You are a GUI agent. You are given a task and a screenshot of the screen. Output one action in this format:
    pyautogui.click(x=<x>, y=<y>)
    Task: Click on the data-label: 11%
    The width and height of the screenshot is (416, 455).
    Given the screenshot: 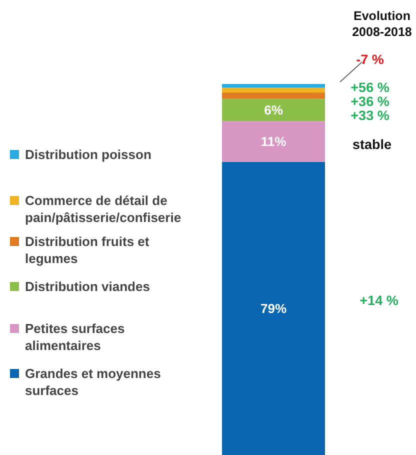 What is the action you would take?
    pyautogui.click(x=273, y=142)
    